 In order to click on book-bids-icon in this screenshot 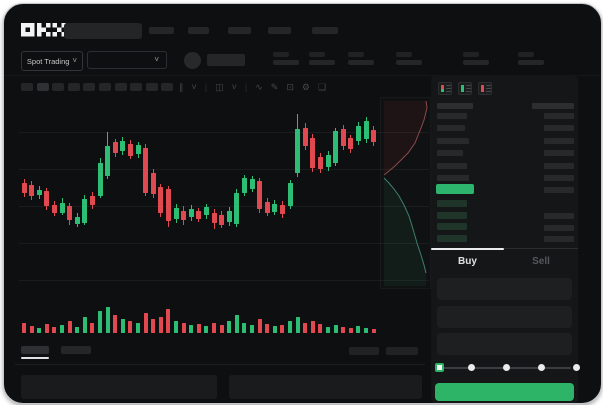, I will do `click(465, 88)`.